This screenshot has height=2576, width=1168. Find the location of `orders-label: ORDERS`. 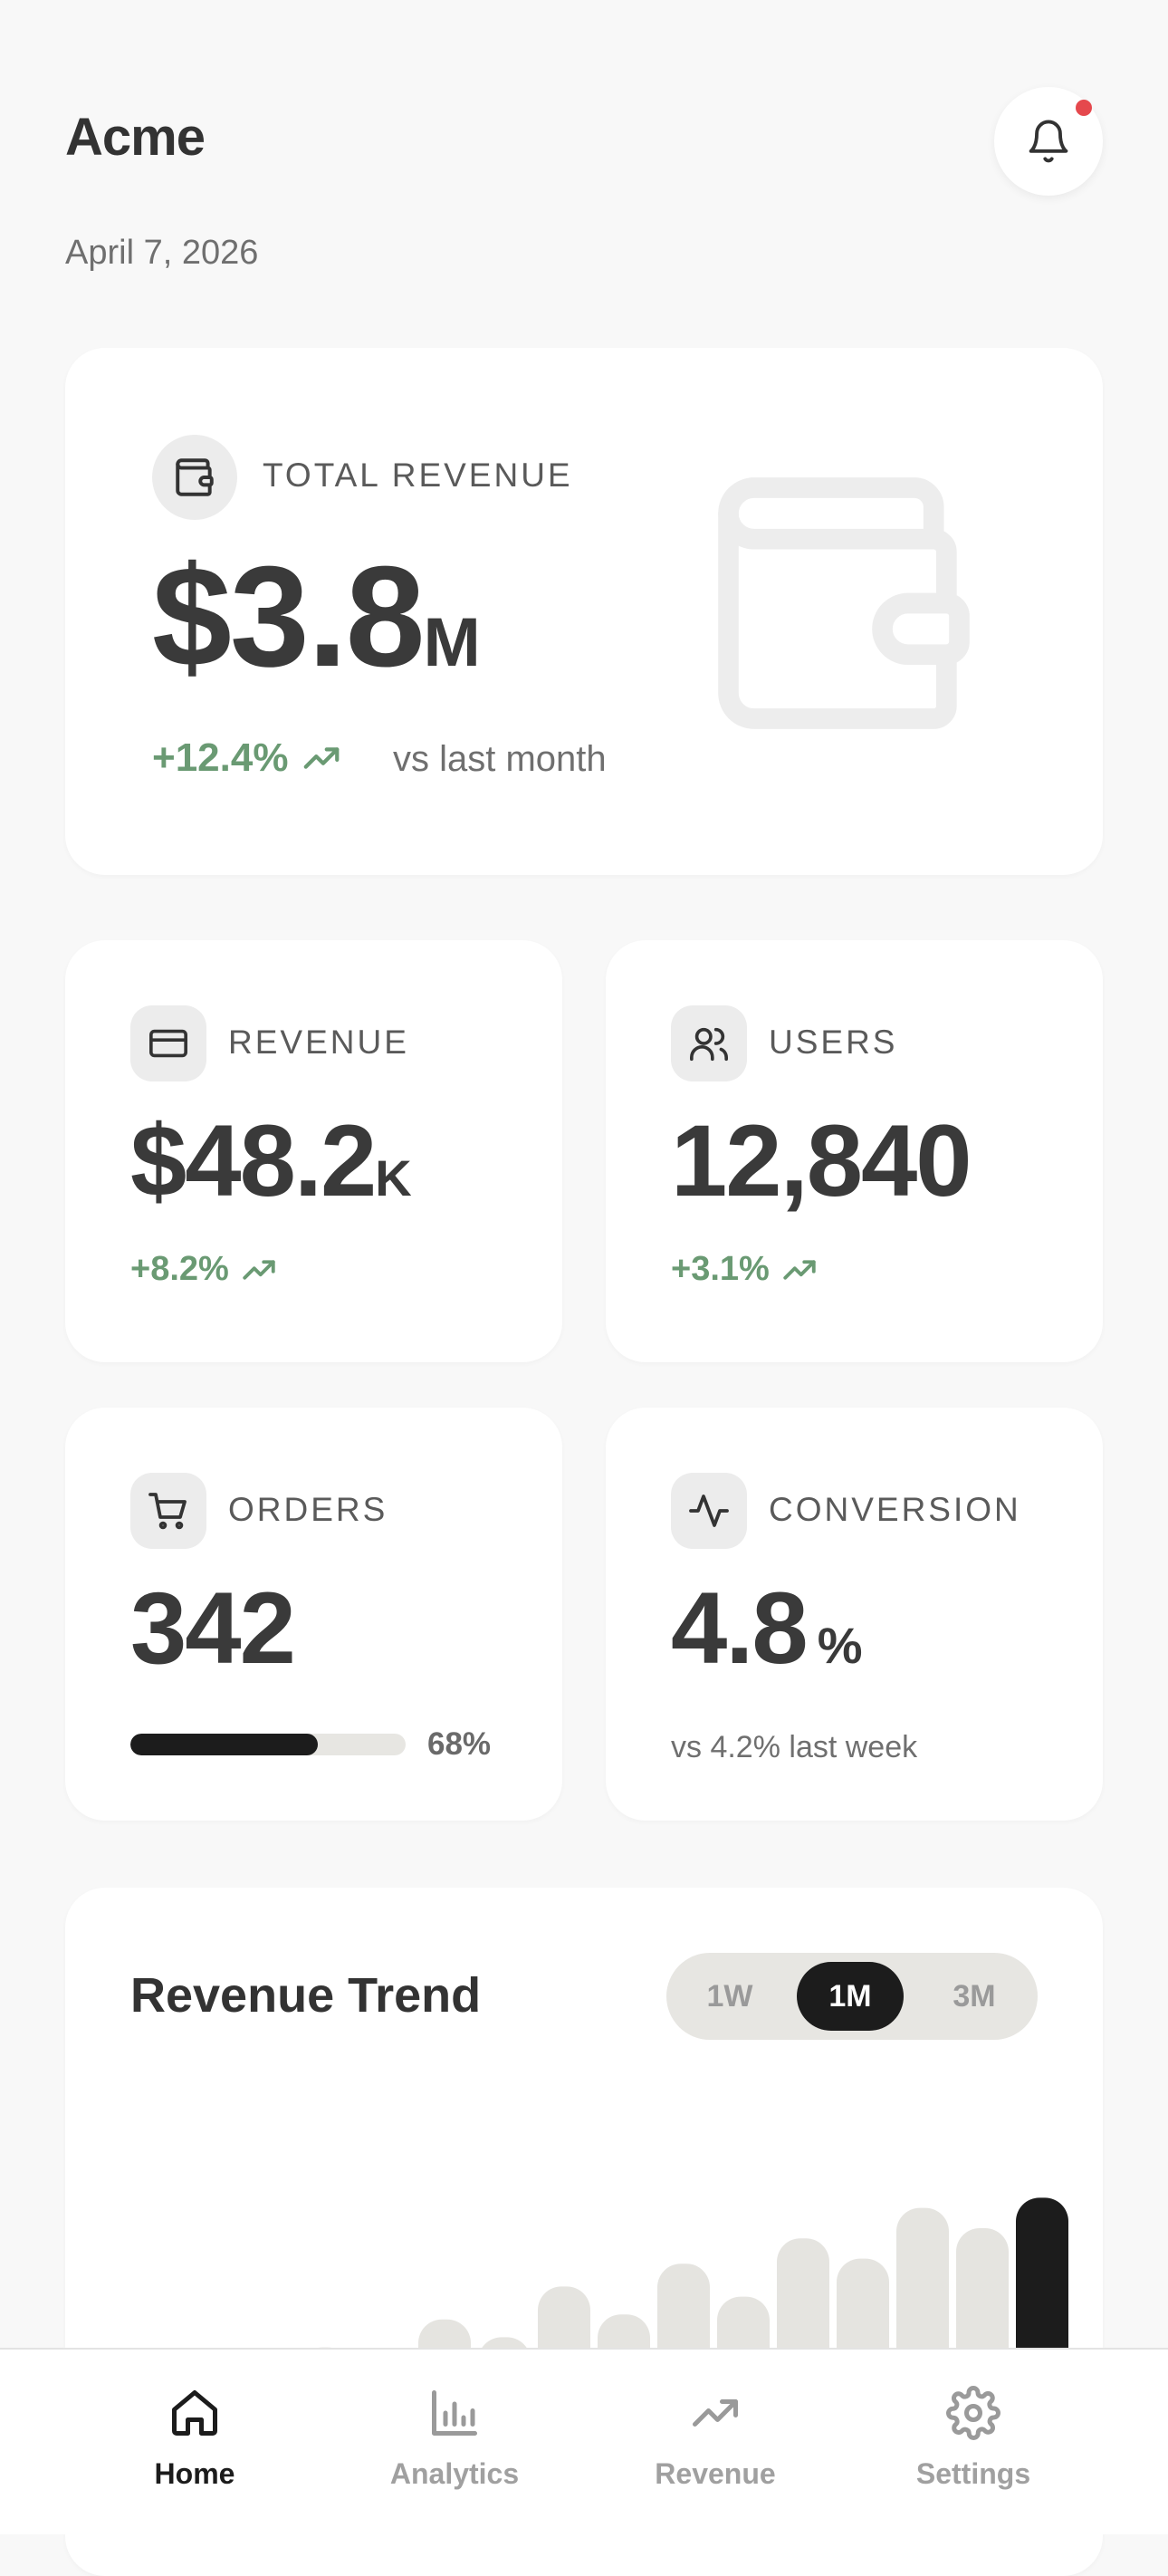

orders-label: ORDERS is located at coordinates (308, 1509).